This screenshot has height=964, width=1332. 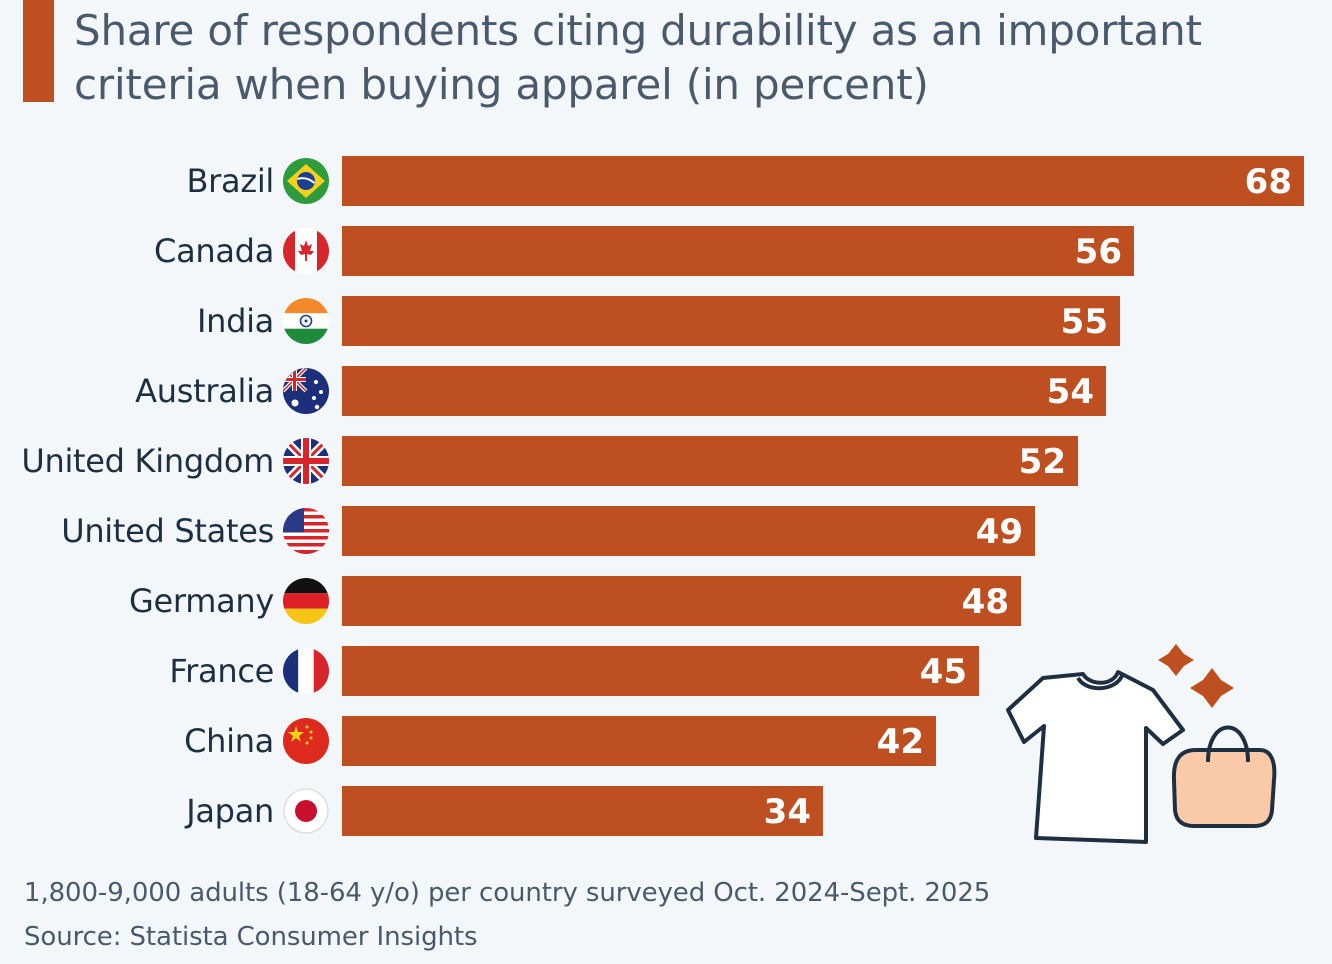 I want to click on data-label: 52, so click(x=1042, y=462).